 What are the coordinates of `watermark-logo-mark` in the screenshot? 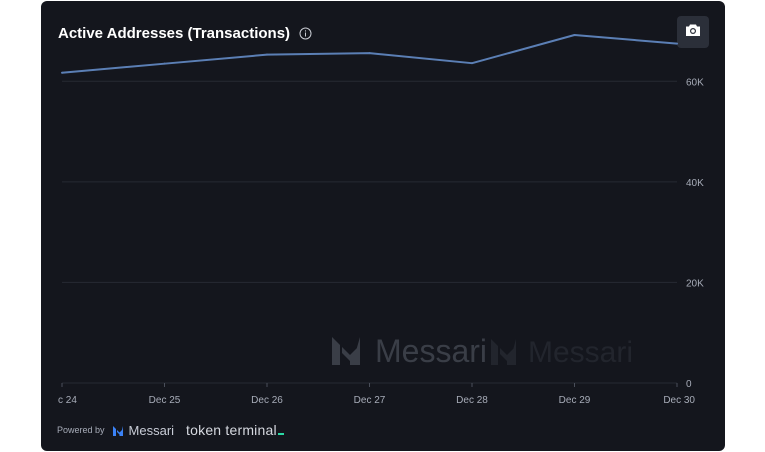 It's located at (346, 351).